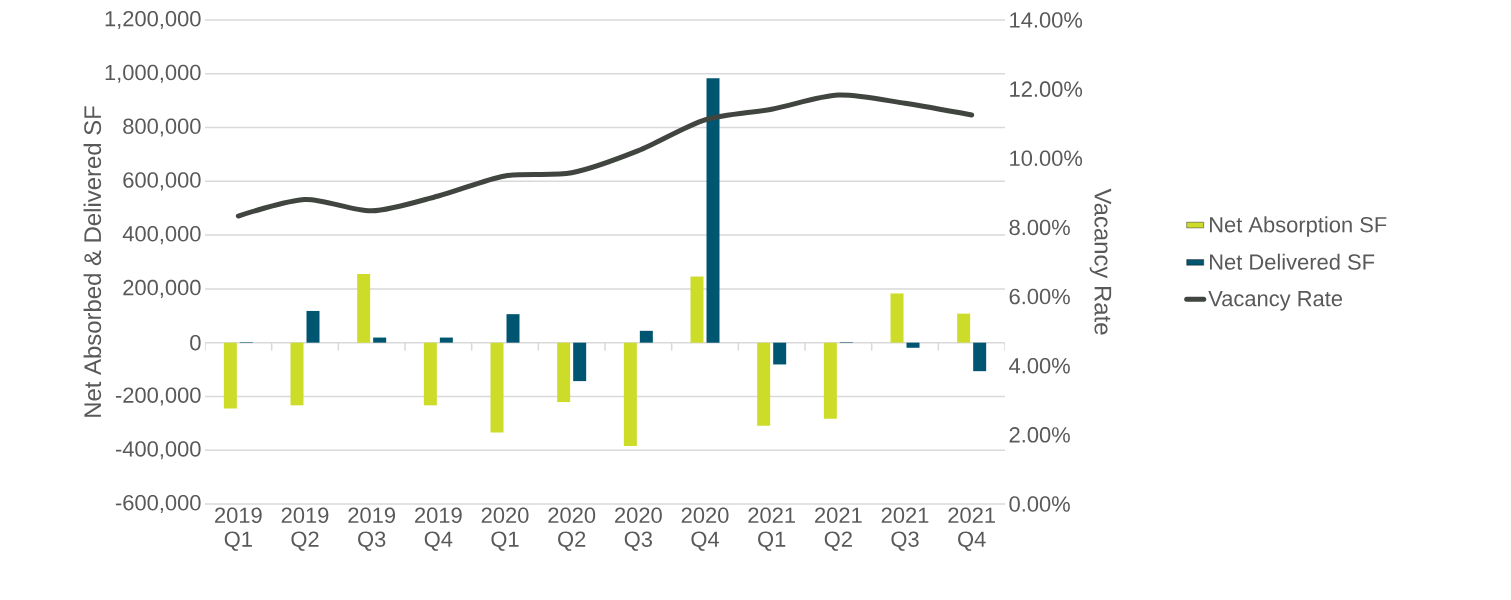 This screenshot has height=600, width=1511. Describe the element at coordinates (162, 288) in the screenshot. I see `y-tick-label: 200,000` at that location.